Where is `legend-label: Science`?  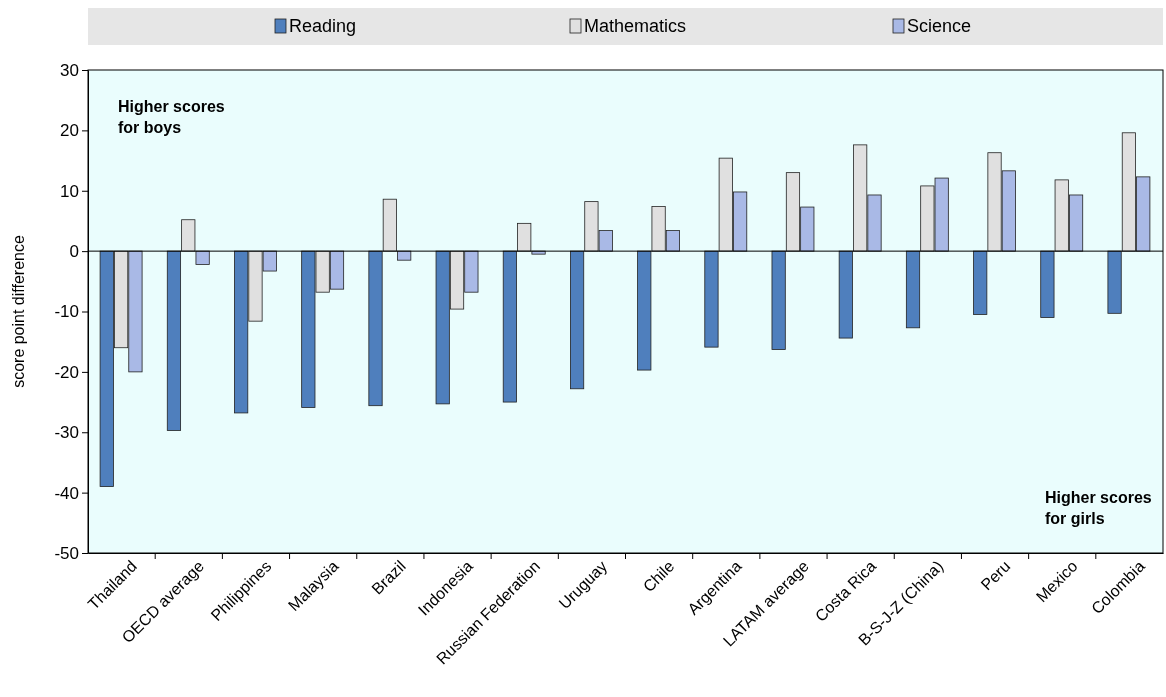 legend-label: Science is located at coordinates (939, 26).